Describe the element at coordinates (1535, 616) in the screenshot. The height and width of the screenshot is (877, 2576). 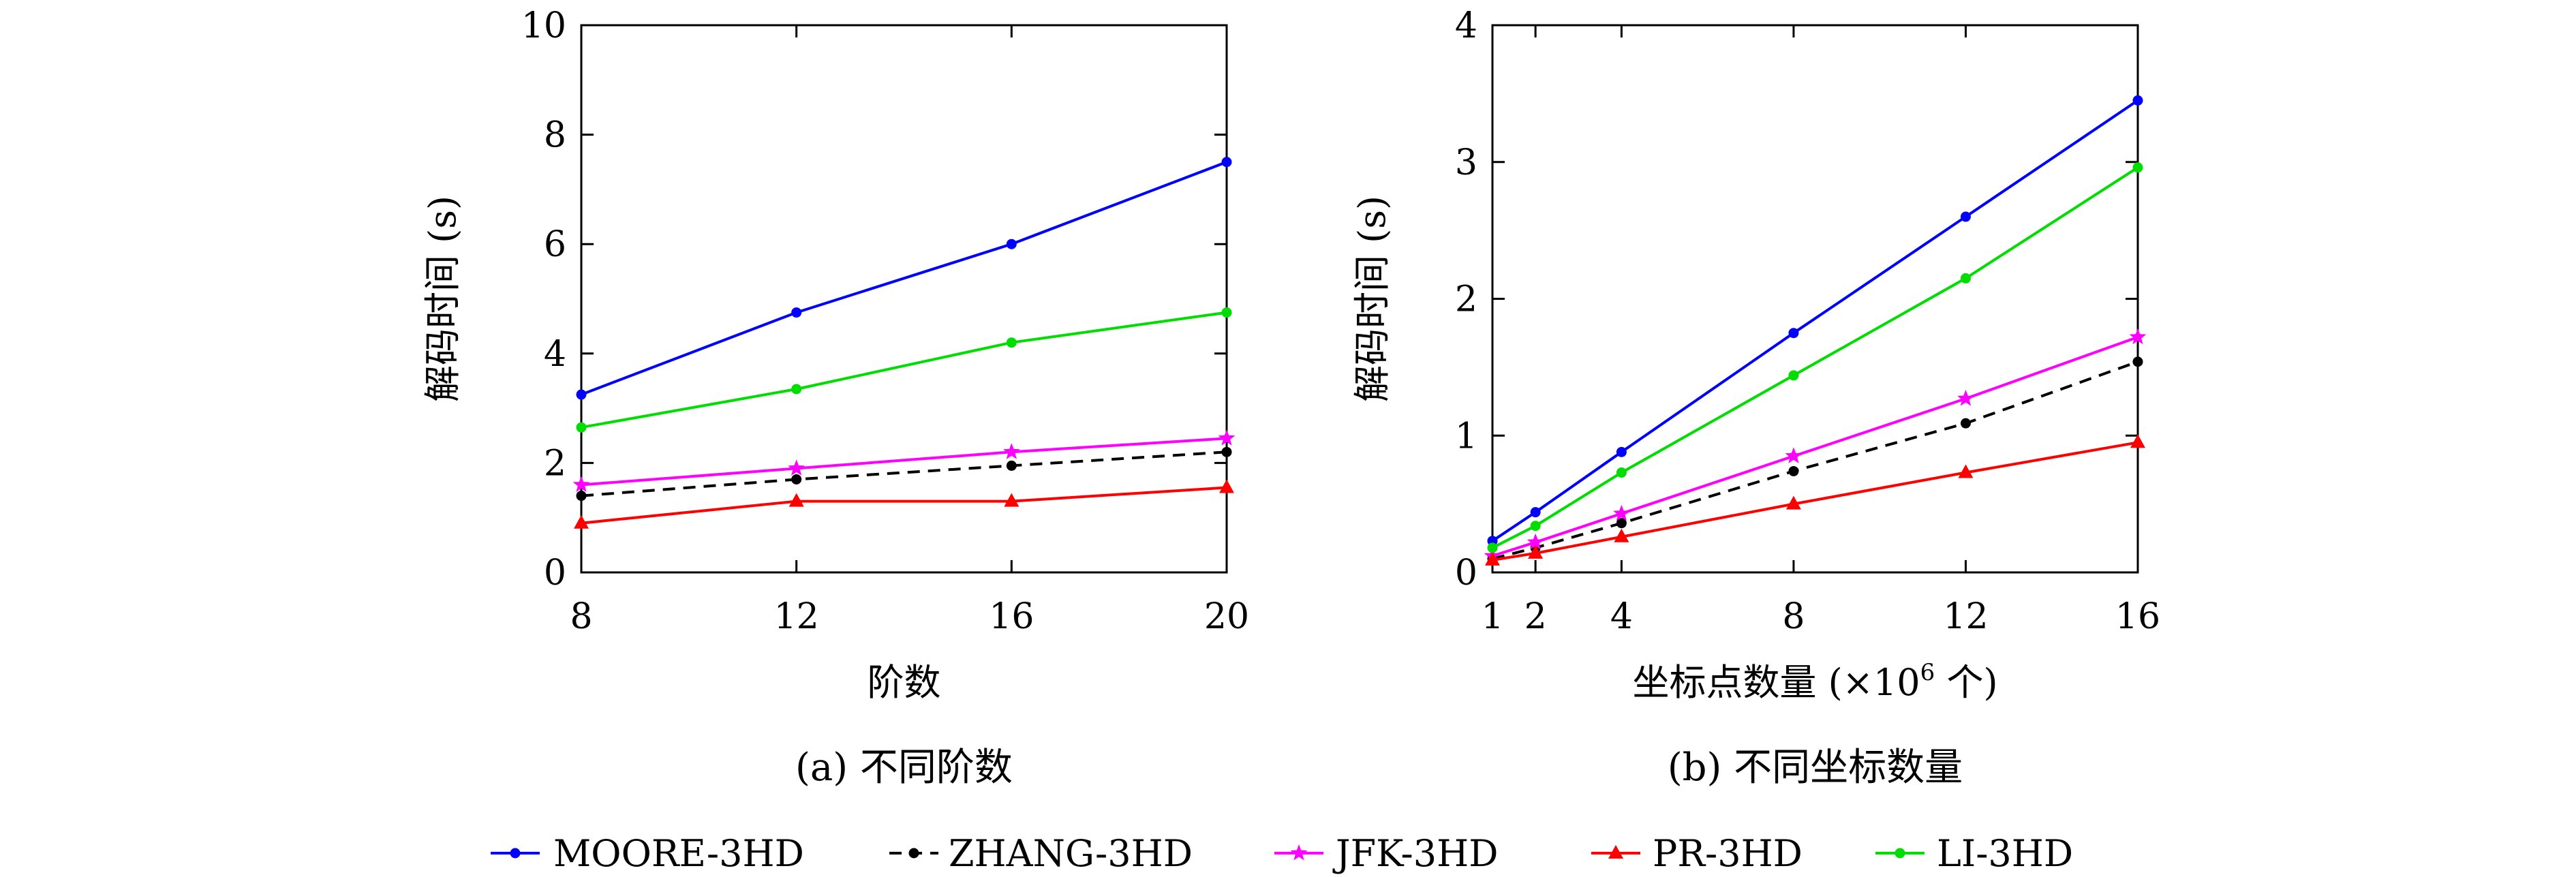
I see `x-tick-label: 2` at that location.